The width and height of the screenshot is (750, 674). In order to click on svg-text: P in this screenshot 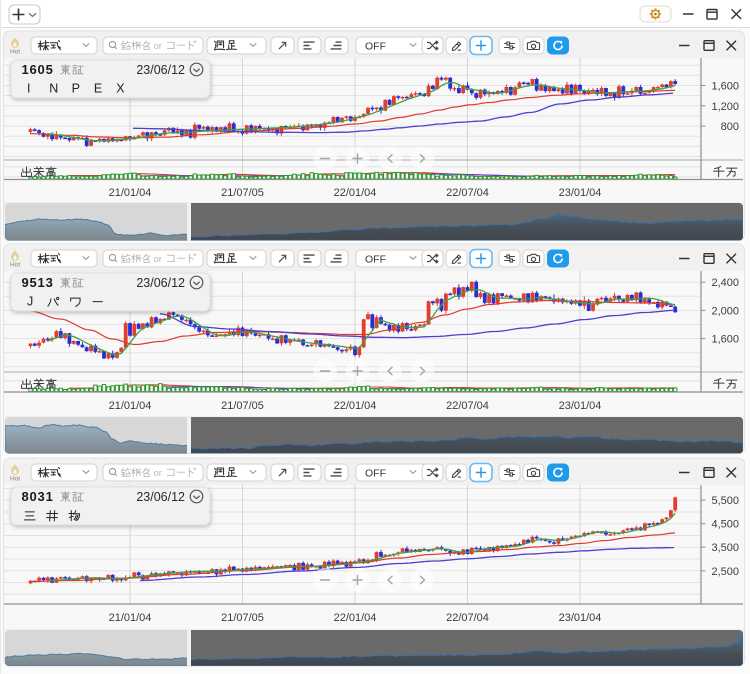, I will do `click(76, 89)`.